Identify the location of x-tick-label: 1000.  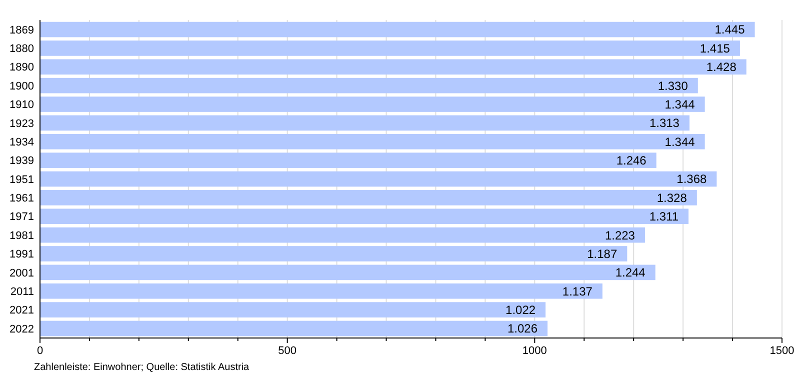
(534, 351).